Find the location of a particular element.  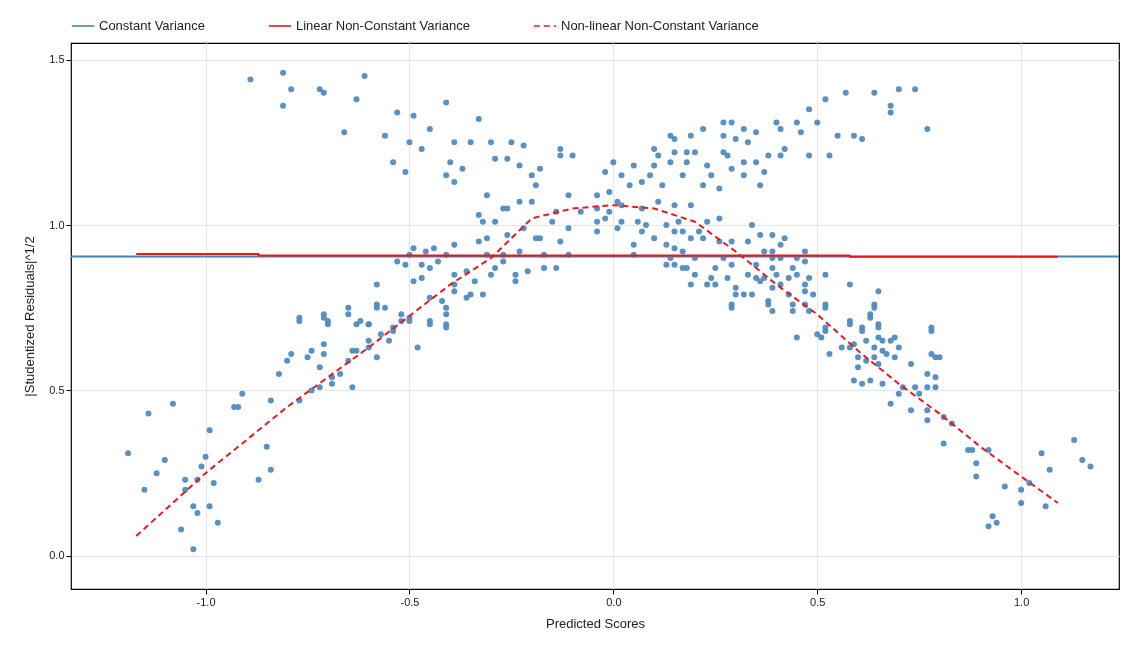

x-axis-title: Predicted Scores is located at coordinates (596, 623).